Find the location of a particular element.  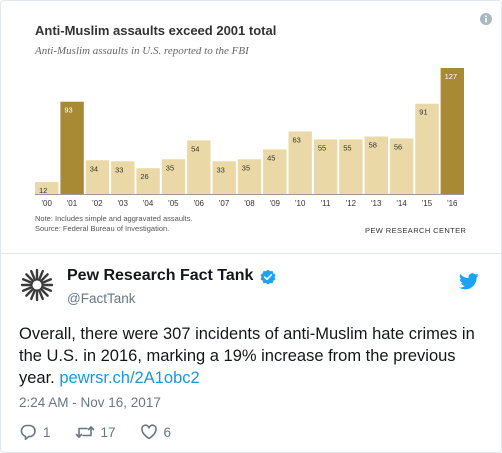

reply-button: 1 is located at coordinates (35, 432).